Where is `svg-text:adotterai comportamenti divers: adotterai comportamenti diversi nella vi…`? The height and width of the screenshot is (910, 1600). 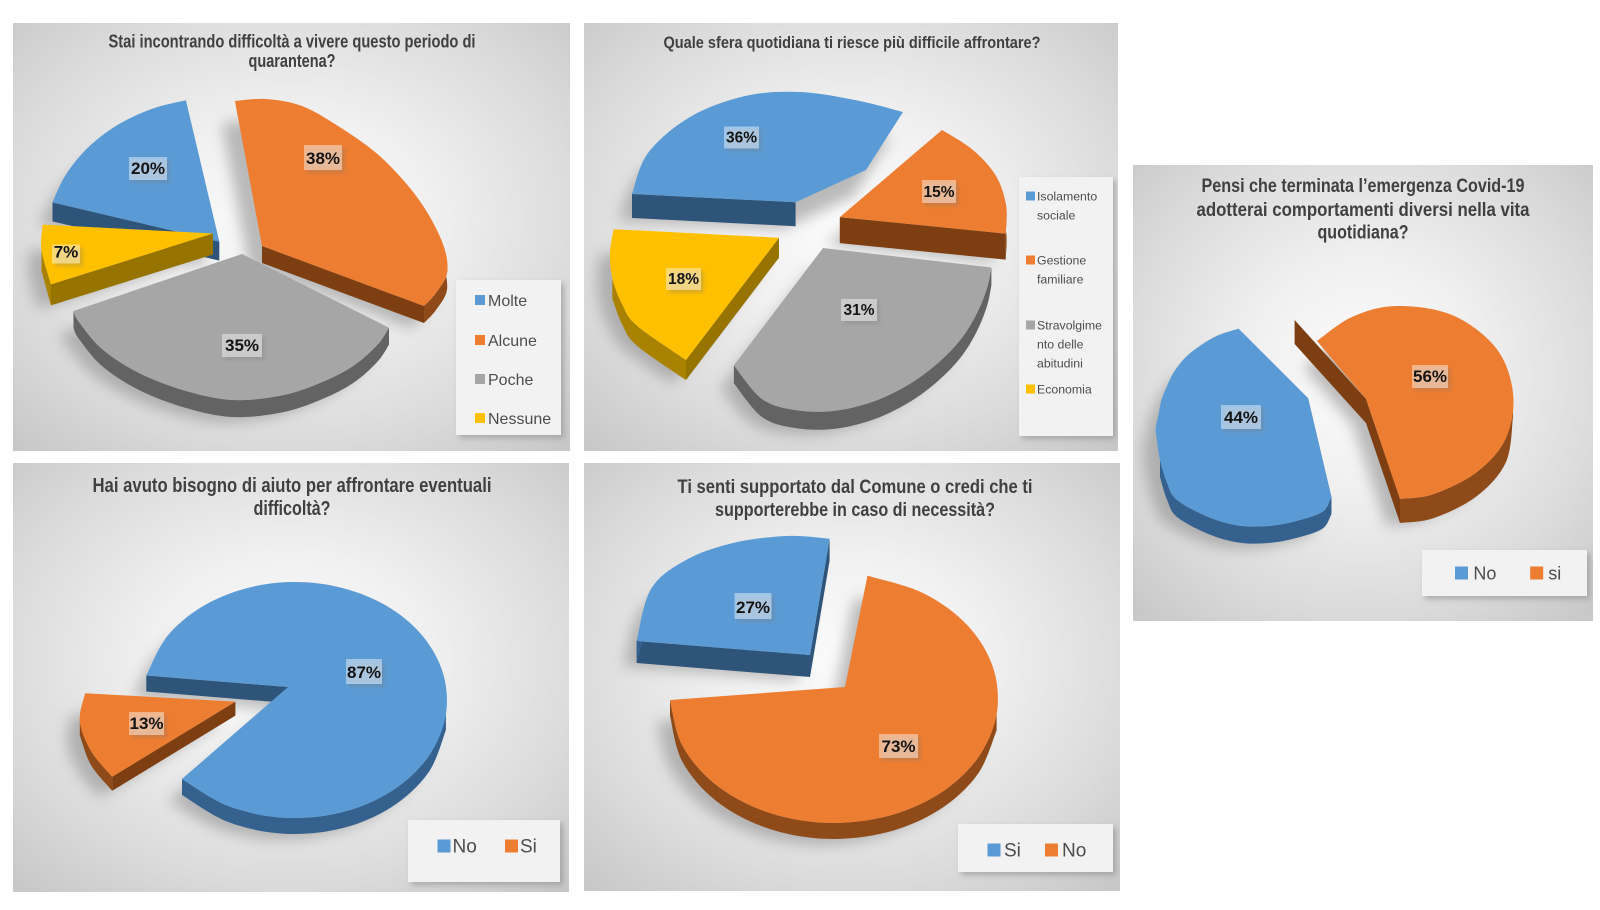 svg-text:adotterai comportamenti divers: adotterai comportamenti diversi nella vi… is located at coordinates (1363, 210).